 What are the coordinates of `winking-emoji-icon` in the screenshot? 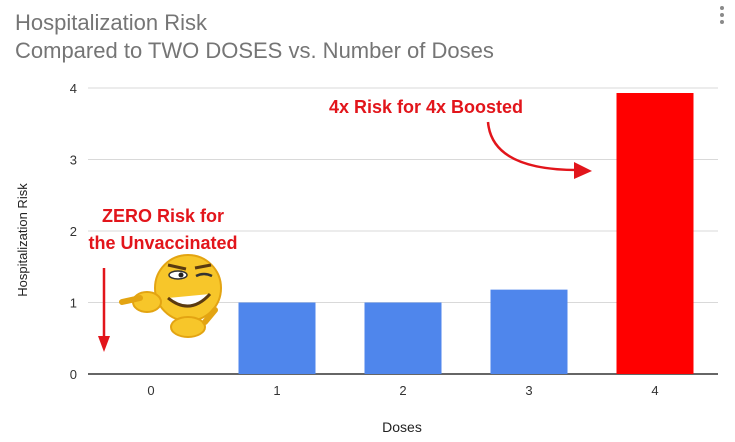 It's located at (170, 296).